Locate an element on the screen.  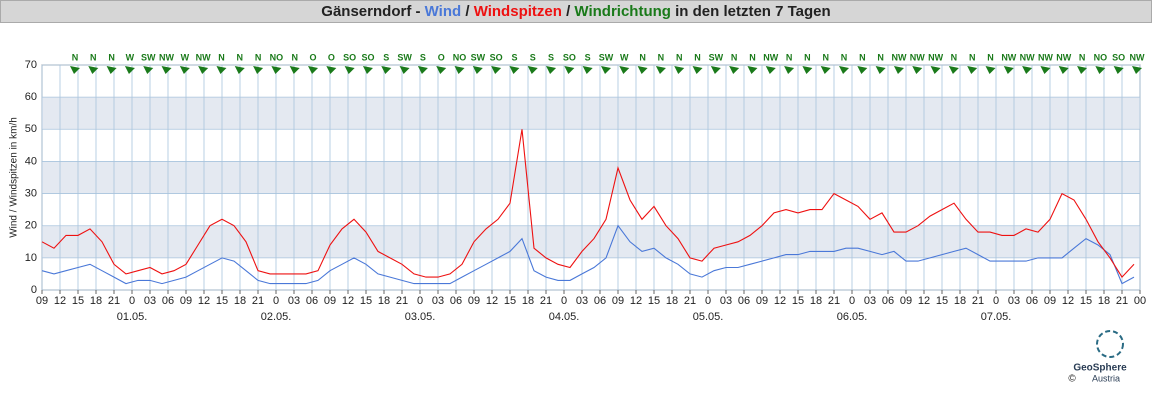
date-label: 01.05. is located at coordinates (132, 317).